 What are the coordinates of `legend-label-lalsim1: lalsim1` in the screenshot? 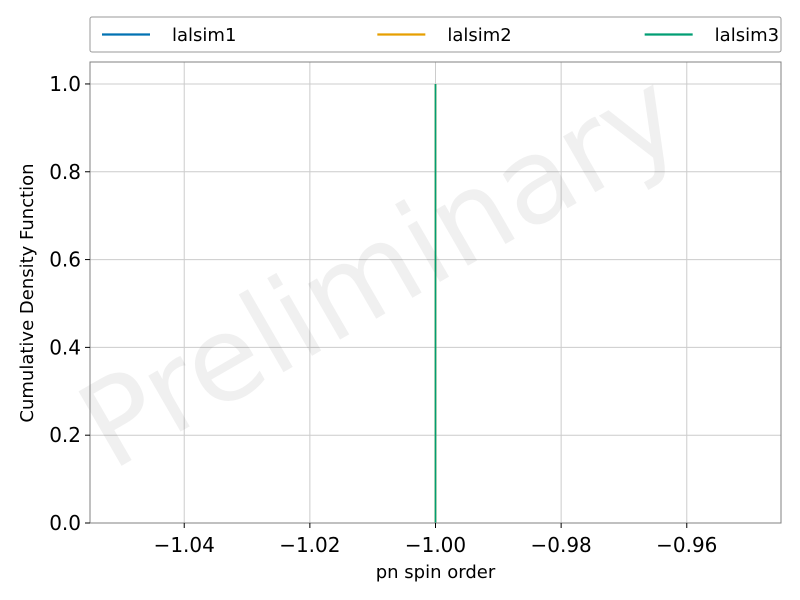 It's located at (204, 35).